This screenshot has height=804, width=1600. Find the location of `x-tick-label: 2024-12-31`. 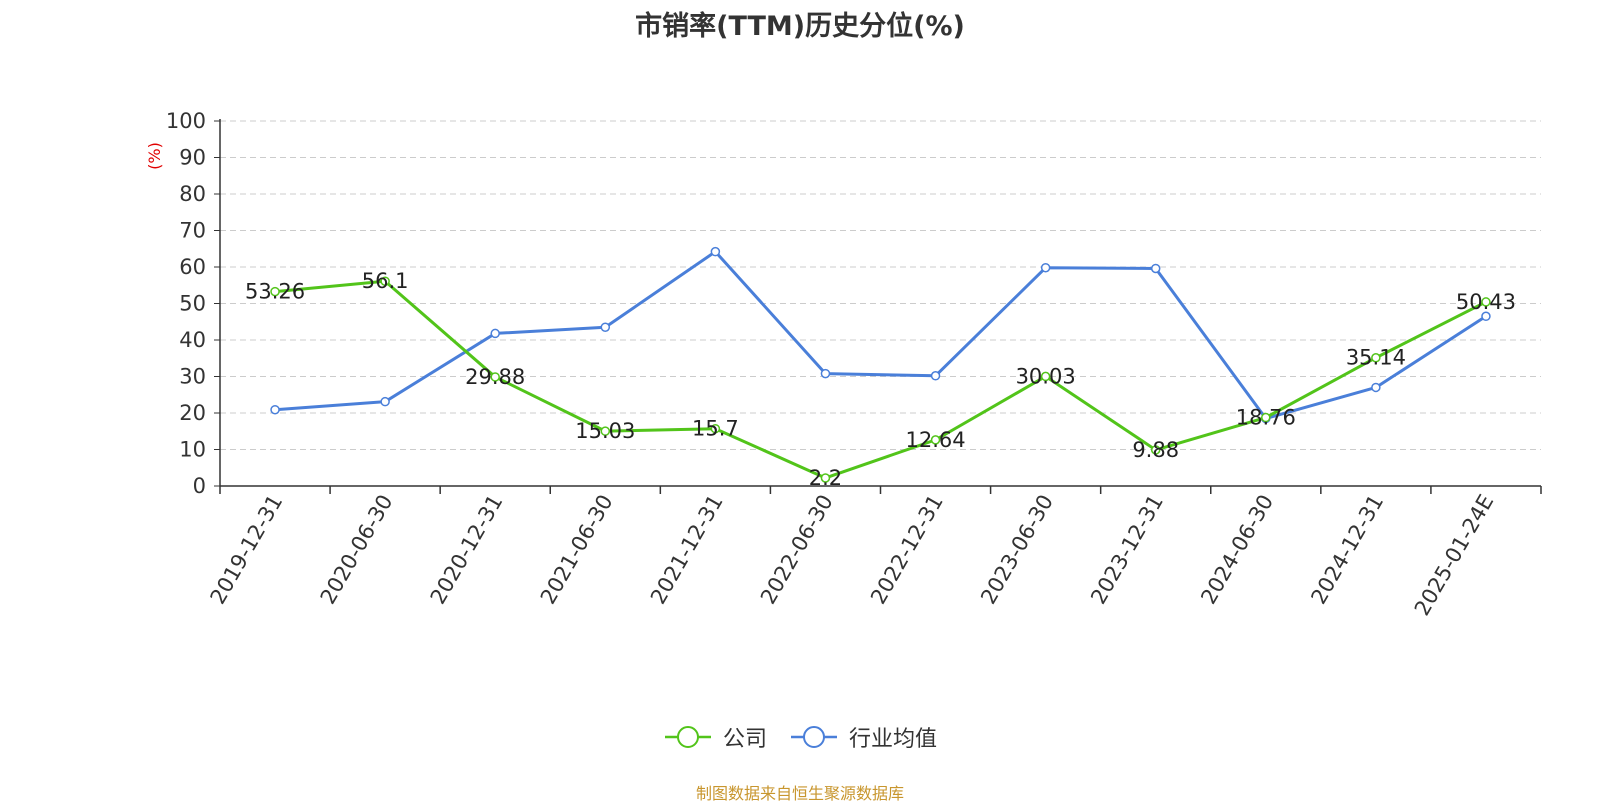

x-tick-label: 2024-12-31 is located at coordinates (1347, 550).